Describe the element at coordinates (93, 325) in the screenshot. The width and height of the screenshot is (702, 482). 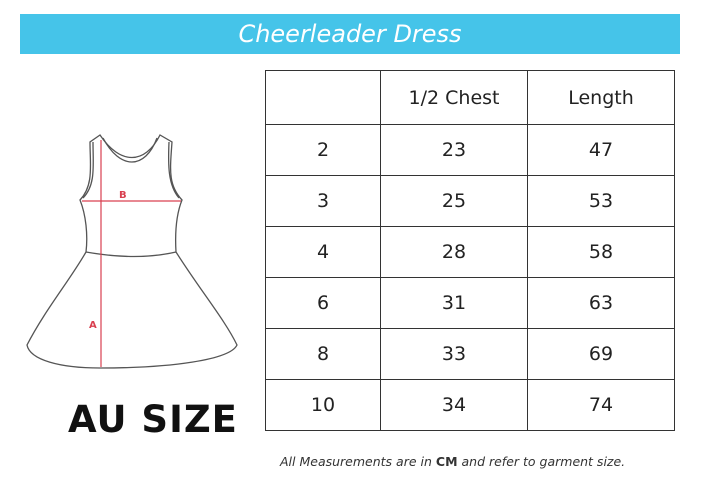
I see `label-a: A` at that location.